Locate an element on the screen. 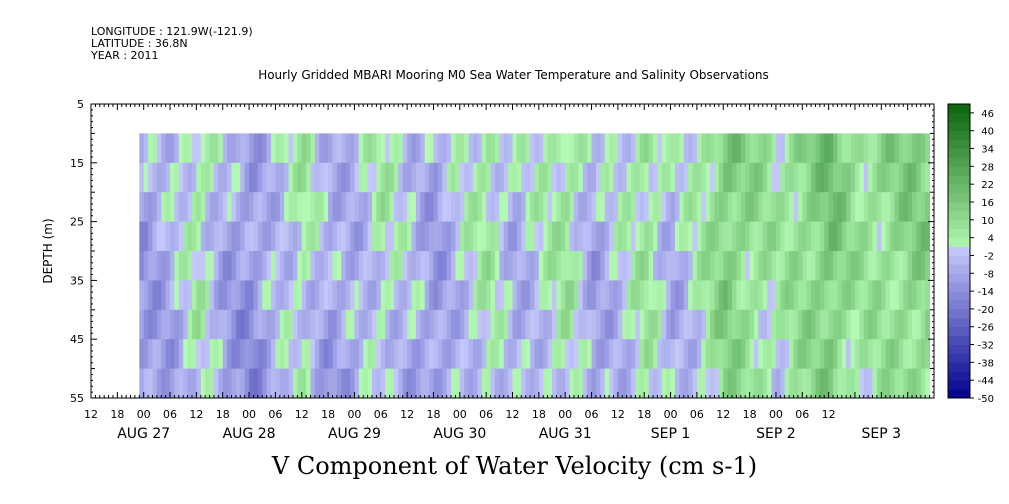 The height and width of the screenshot is (504, 1009). colorbar-band is located at coordinates (959, 144).